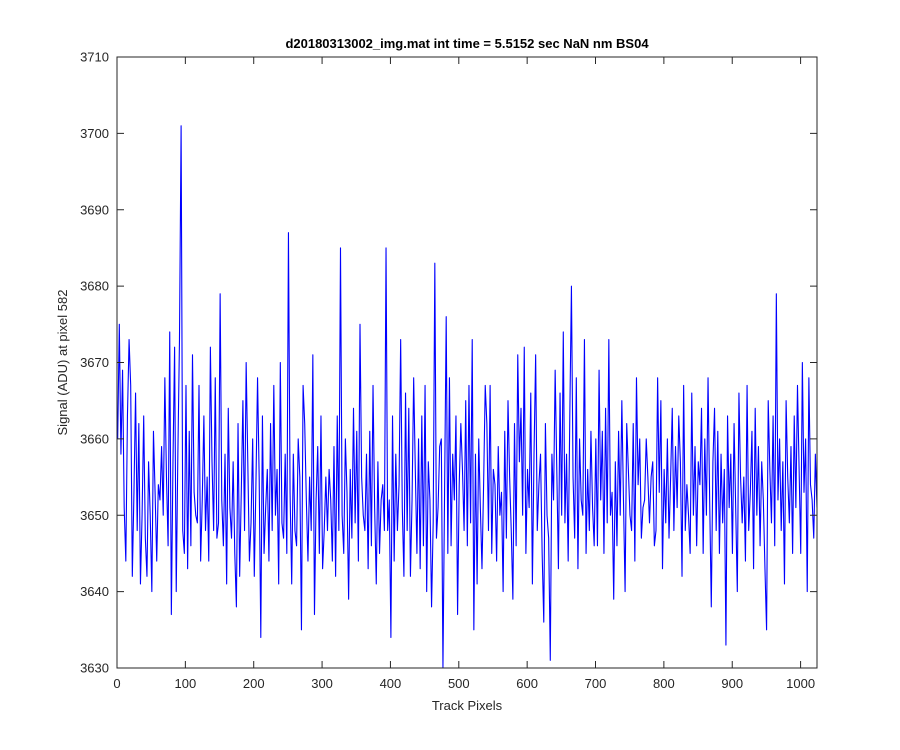  Describe the element at coordinates (94, 286) in the screenshot. I see `y-tick-label: 3680` at that location.